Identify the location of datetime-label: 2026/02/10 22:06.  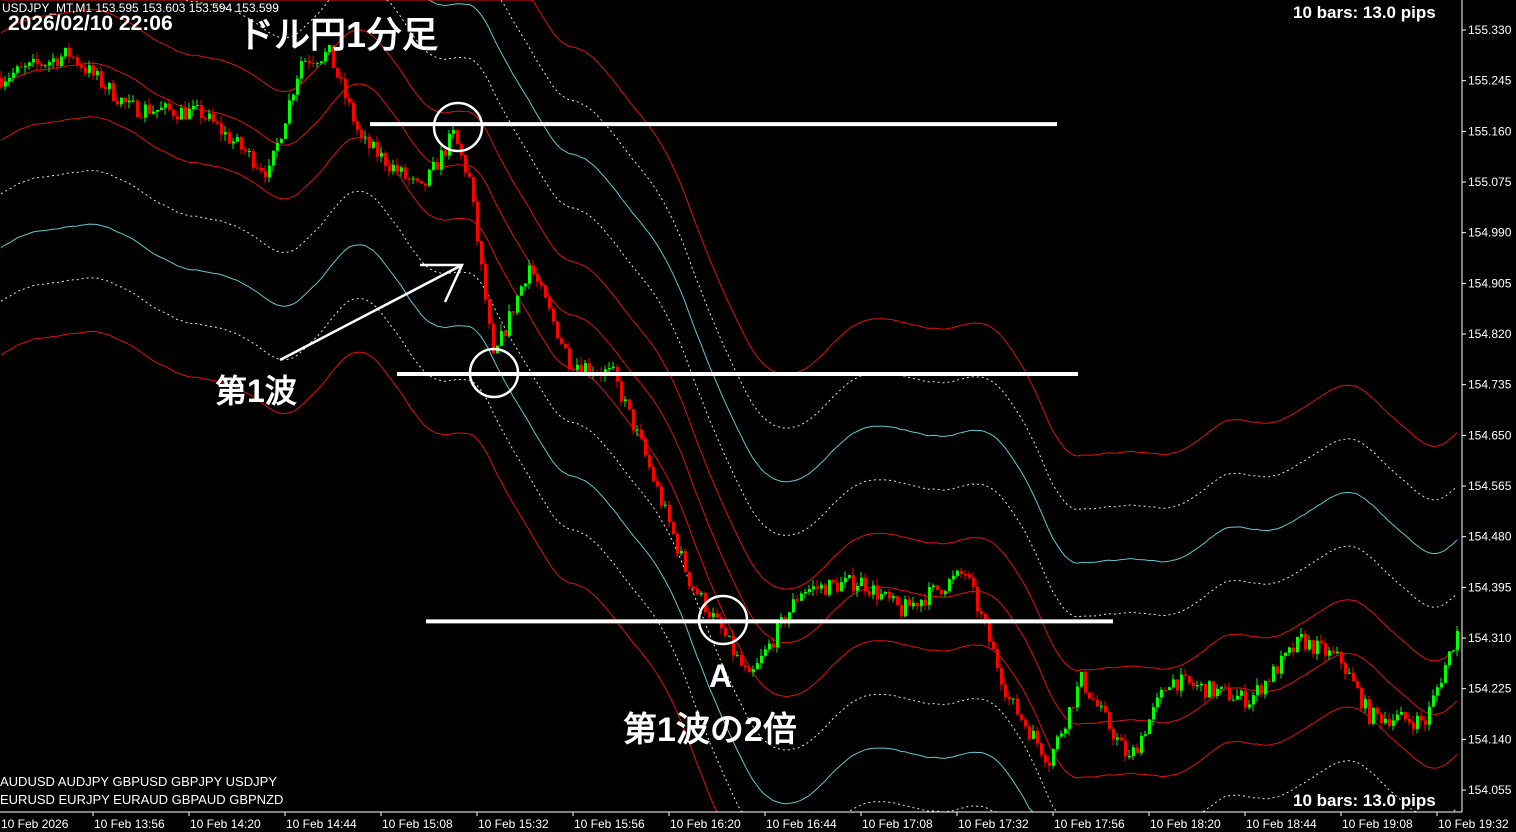
(90, 23).